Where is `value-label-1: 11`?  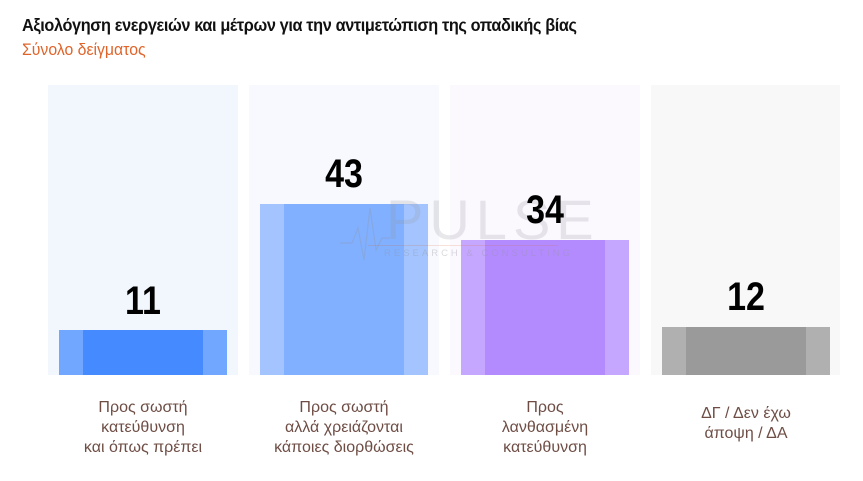
value-label-1: 11 is located at coordinates (143, 301).